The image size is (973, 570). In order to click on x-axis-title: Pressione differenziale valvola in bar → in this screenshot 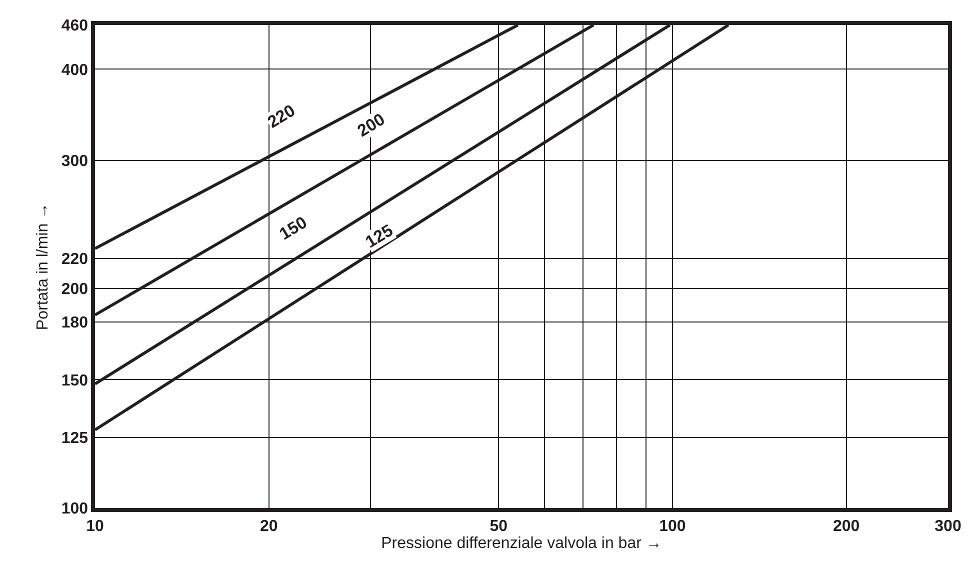, I will do `click(521, 543)`.